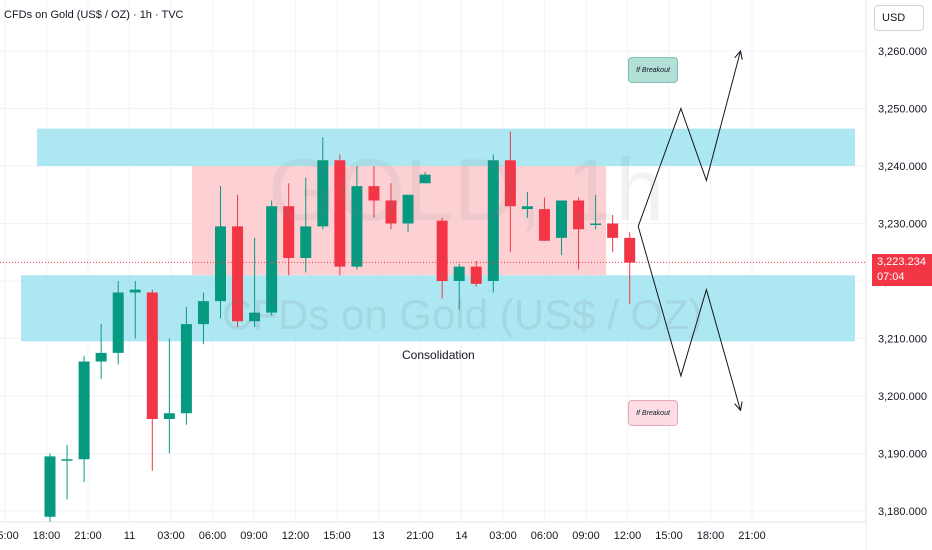 The image size is (932, 550). What do you see at coordinates (466, 189) in the screenshot?
I see `symbol-watermark: GOLD, 1h` at bounding box center [466, 189].